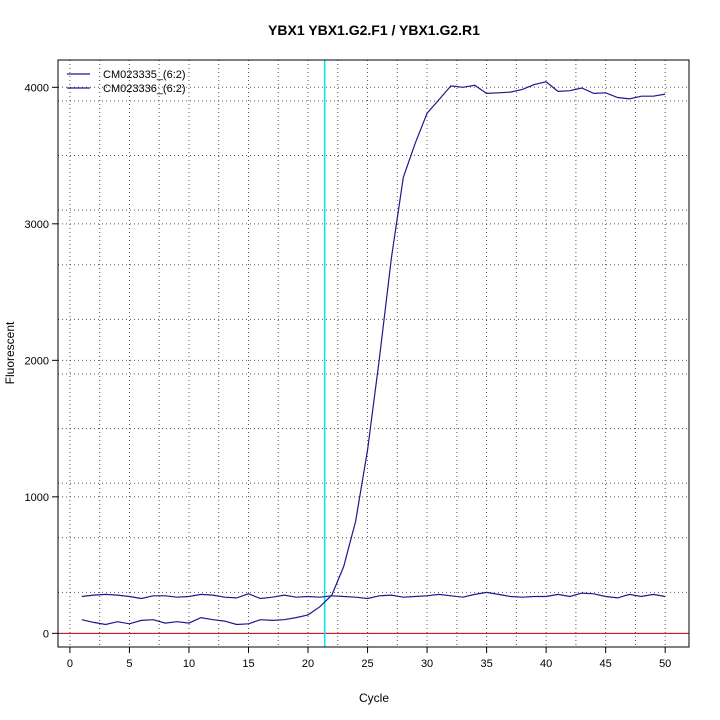 Image resolution: width=720 pixels, height=720 pixels. I want to click on y-tick-label: 4000, so click(37, 88).